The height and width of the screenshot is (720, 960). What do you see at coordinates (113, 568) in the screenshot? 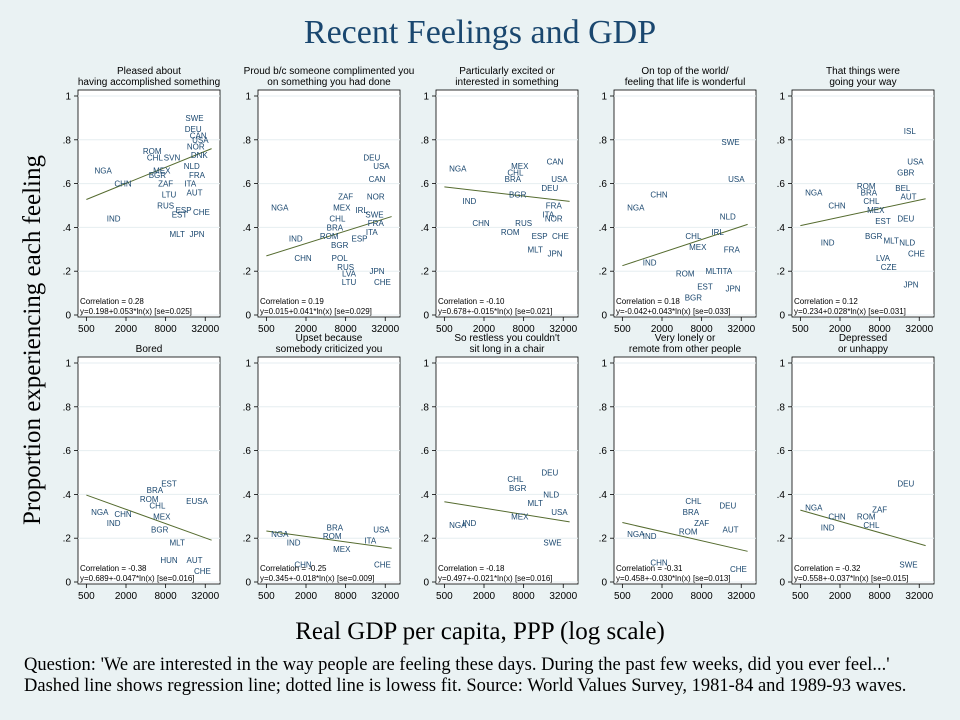
I see `correlation-label: Correlation = -0.38` at bounding box center [113, 568].